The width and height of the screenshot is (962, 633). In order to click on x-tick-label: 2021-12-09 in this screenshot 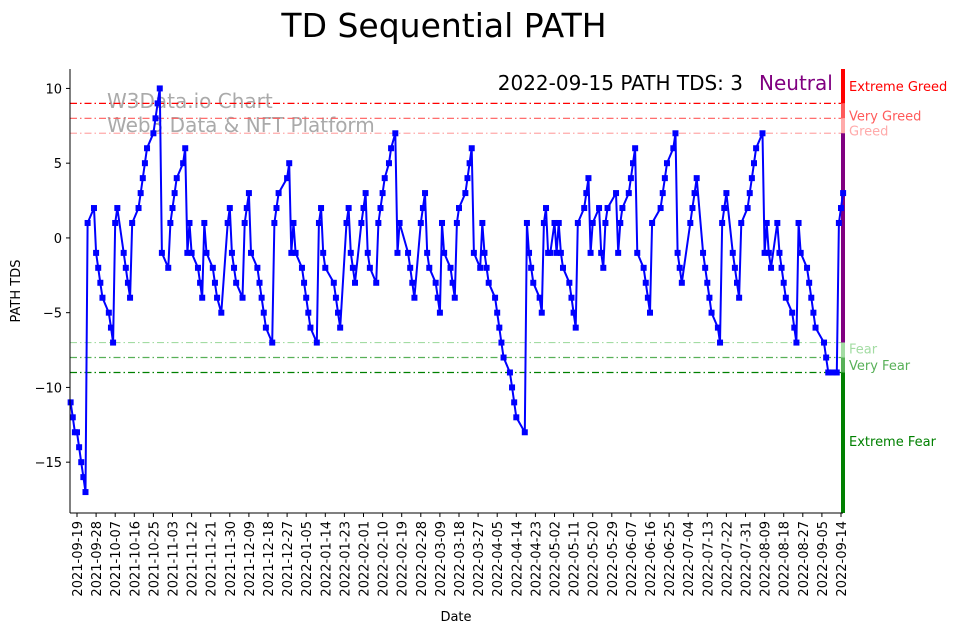, I will do `click(250, 559)`.